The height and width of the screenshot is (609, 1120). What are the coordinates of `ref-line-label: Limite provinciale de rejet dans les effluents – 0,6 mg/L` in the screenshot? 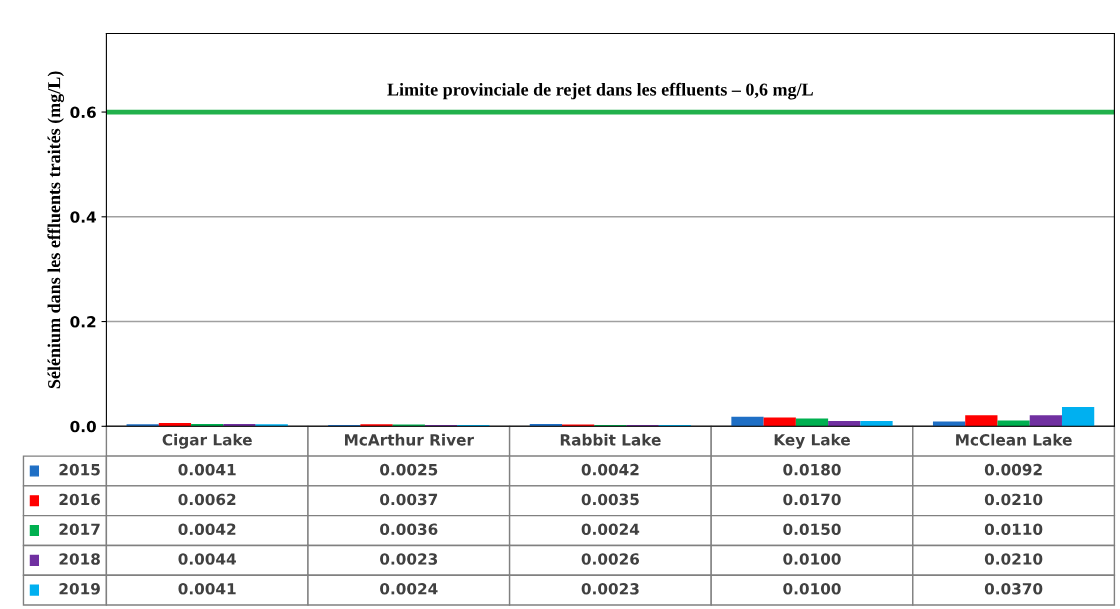 It's located at (600, 91).